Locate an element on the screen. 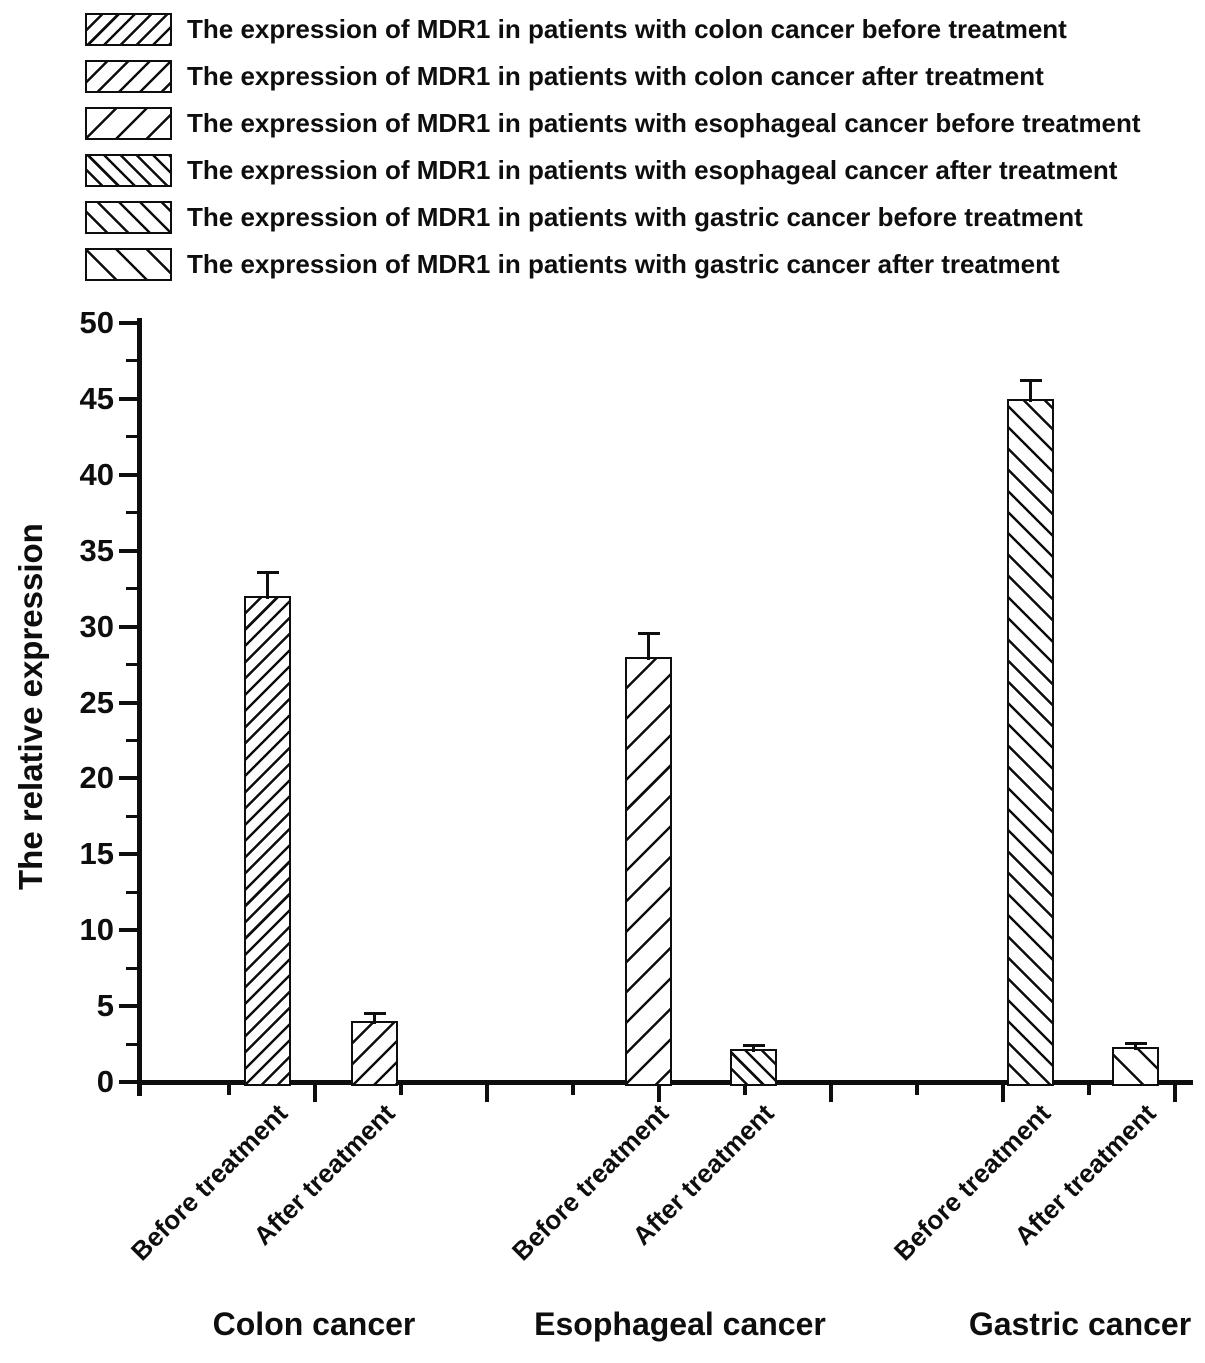 This screenshot has width=1205, height=1363. error-bar-cap-gastric-cancer-before-treatment is located at coordinates (1030, 380).